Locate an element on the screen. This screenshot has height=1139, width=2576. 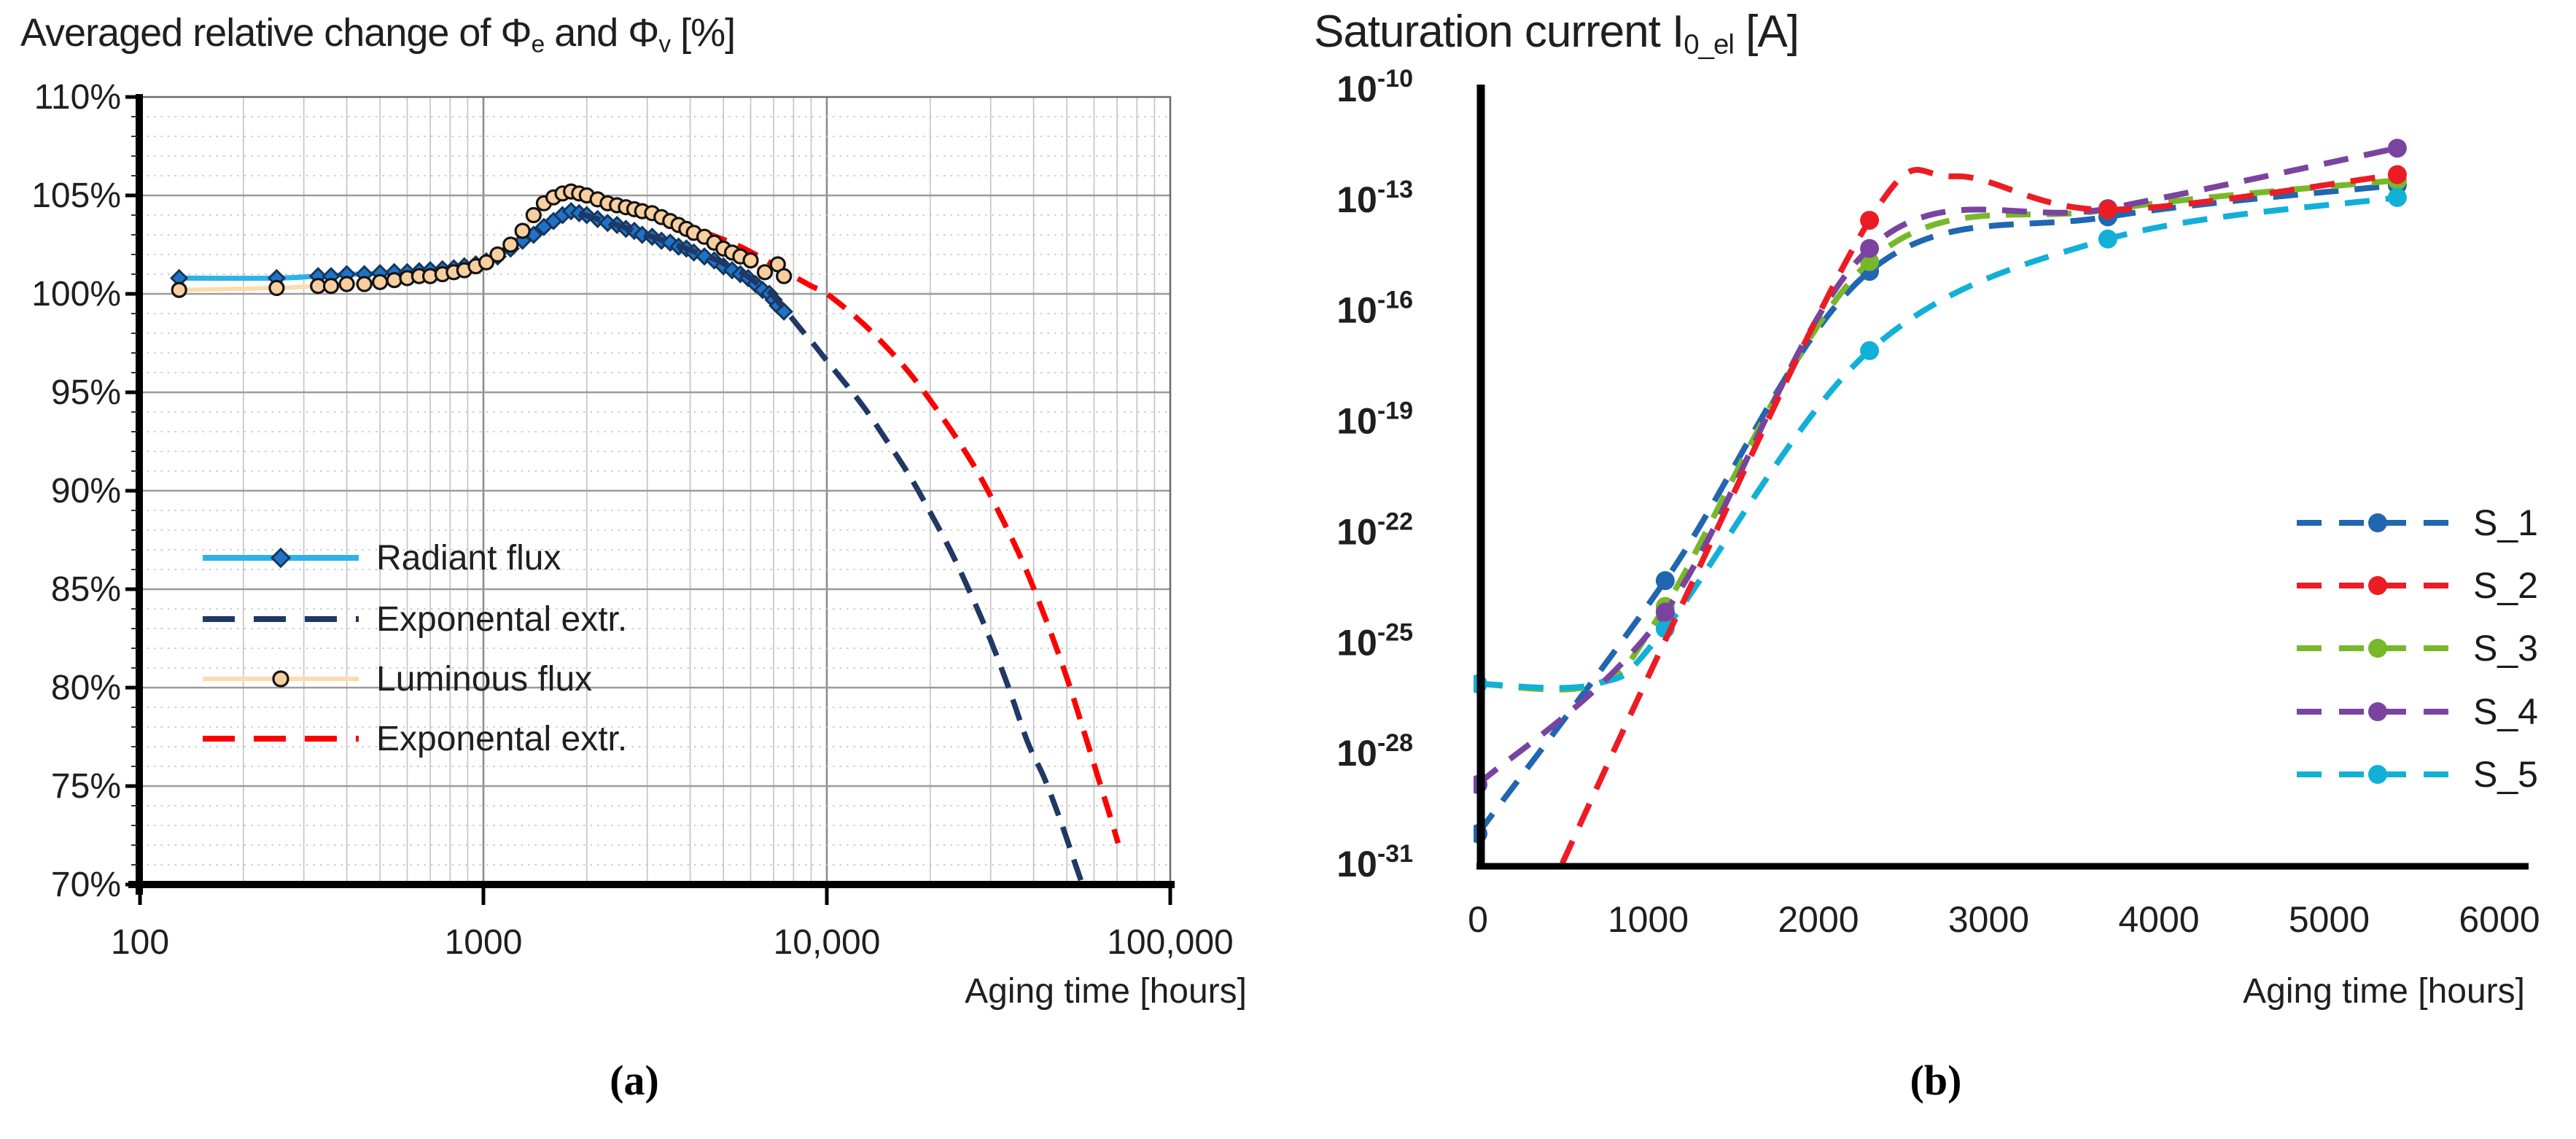
legend-item-S_4: S_4 is located at coordinates (2417, 712).